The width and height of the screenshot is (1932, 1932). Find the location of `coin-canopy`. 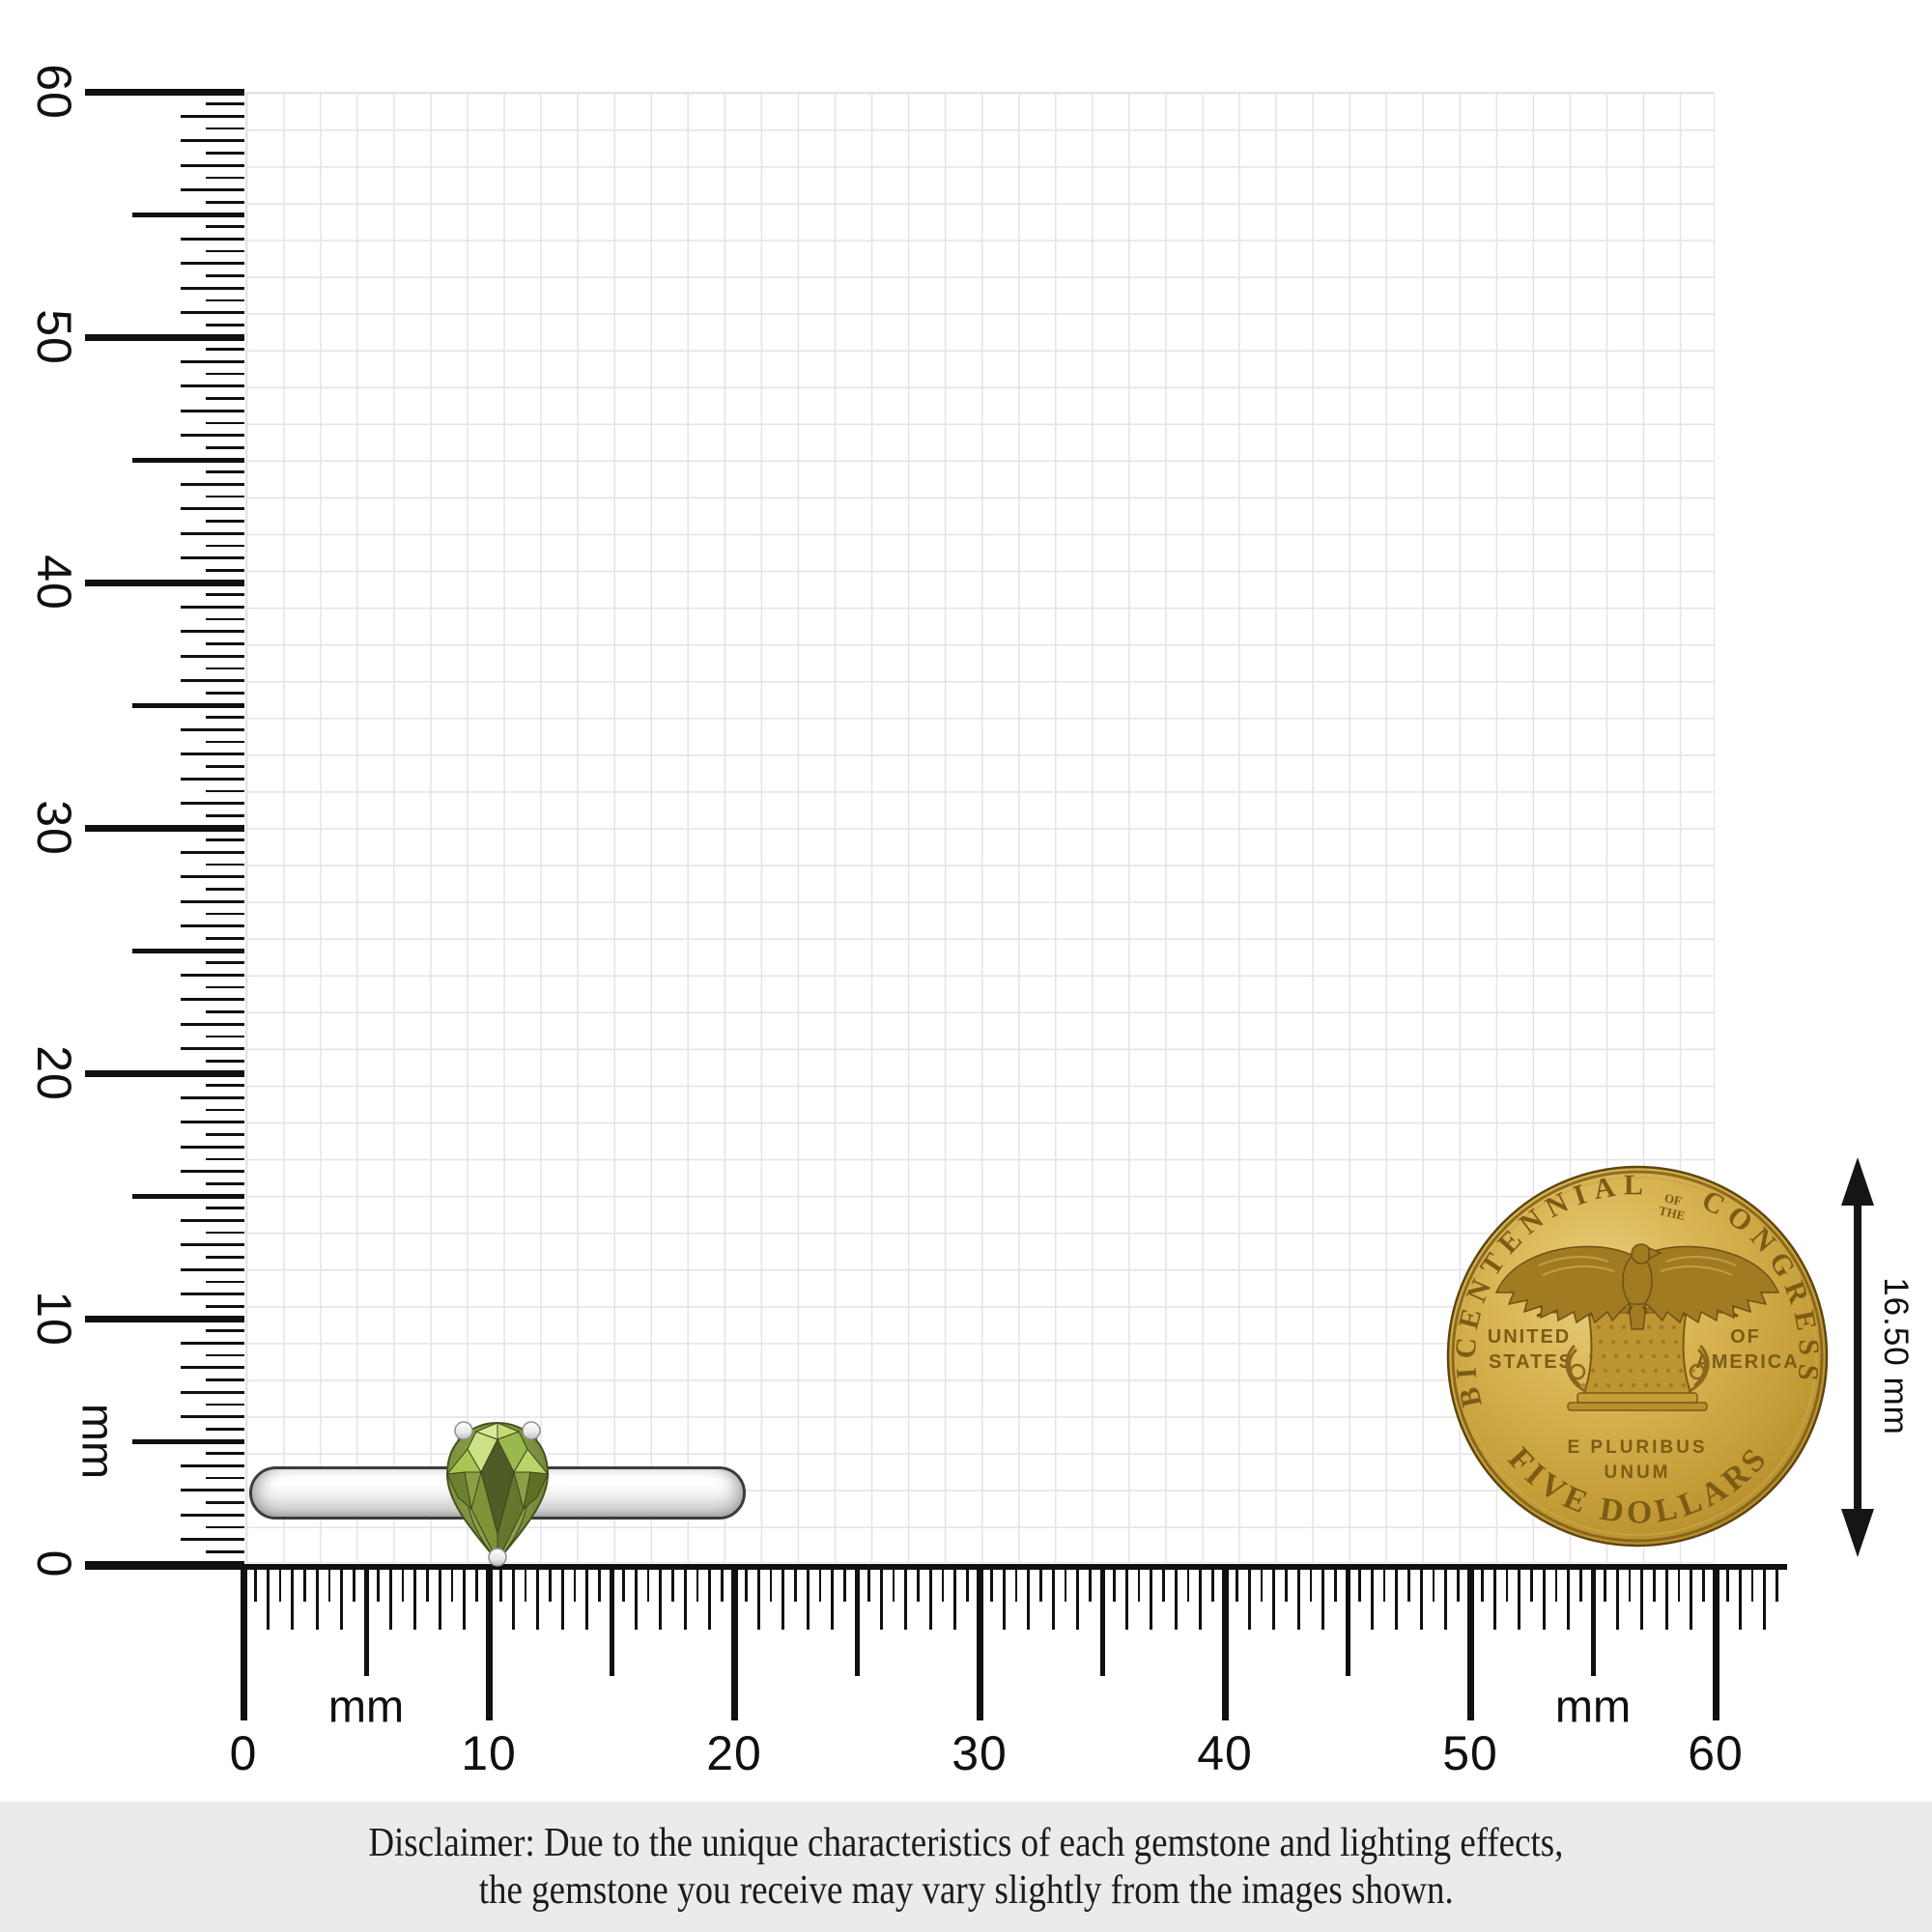

coin-canopy is located at coordinates (1637, 1357).